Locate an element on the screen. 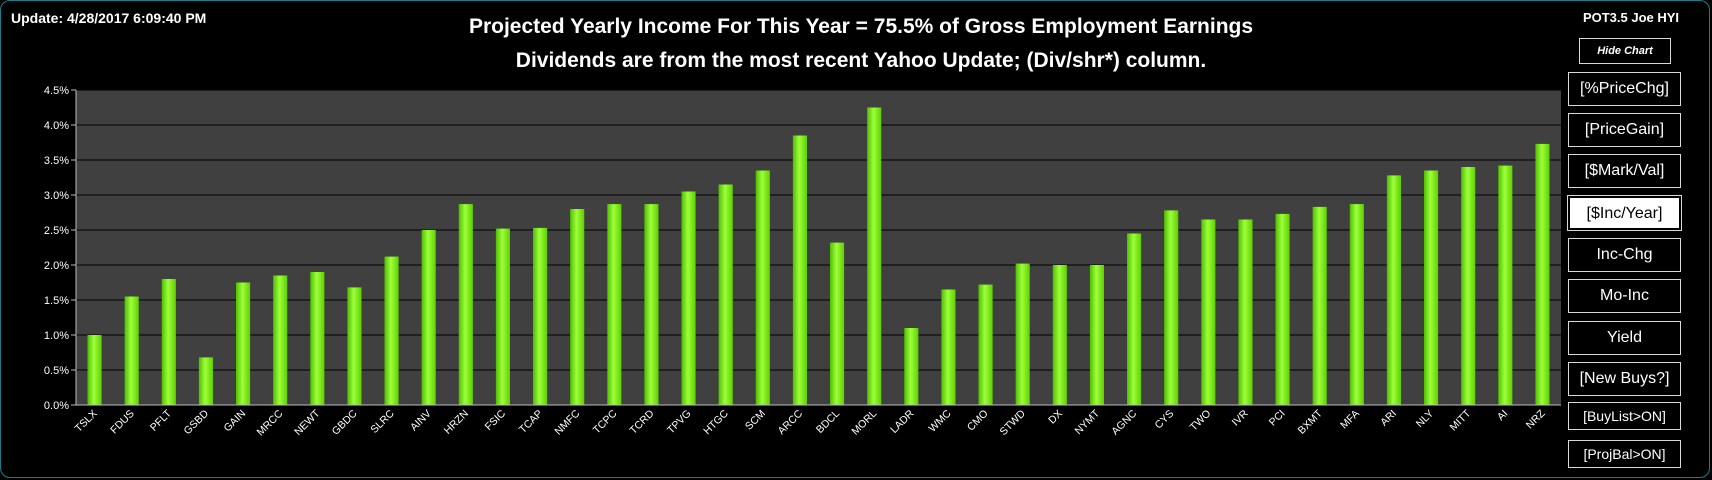 This screenshot has width=1712, height=480. x-category-label: BDCL is located at coordinates (828, 422).